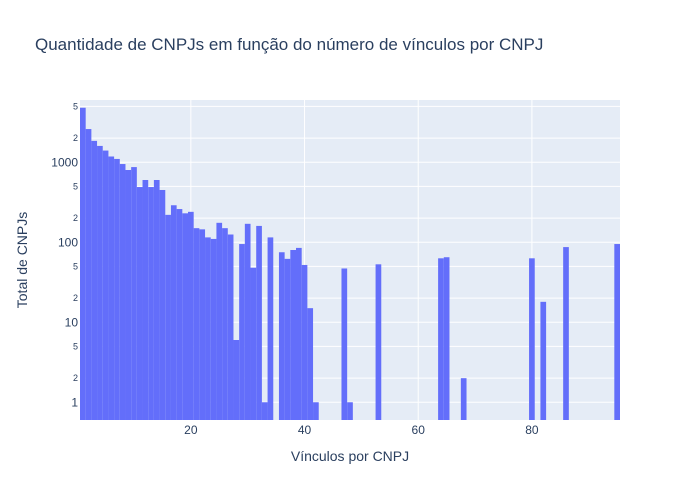  Describe the element at coordinates (419, 430) in the screenshot. I see `x-tick-label: 60` at that location.